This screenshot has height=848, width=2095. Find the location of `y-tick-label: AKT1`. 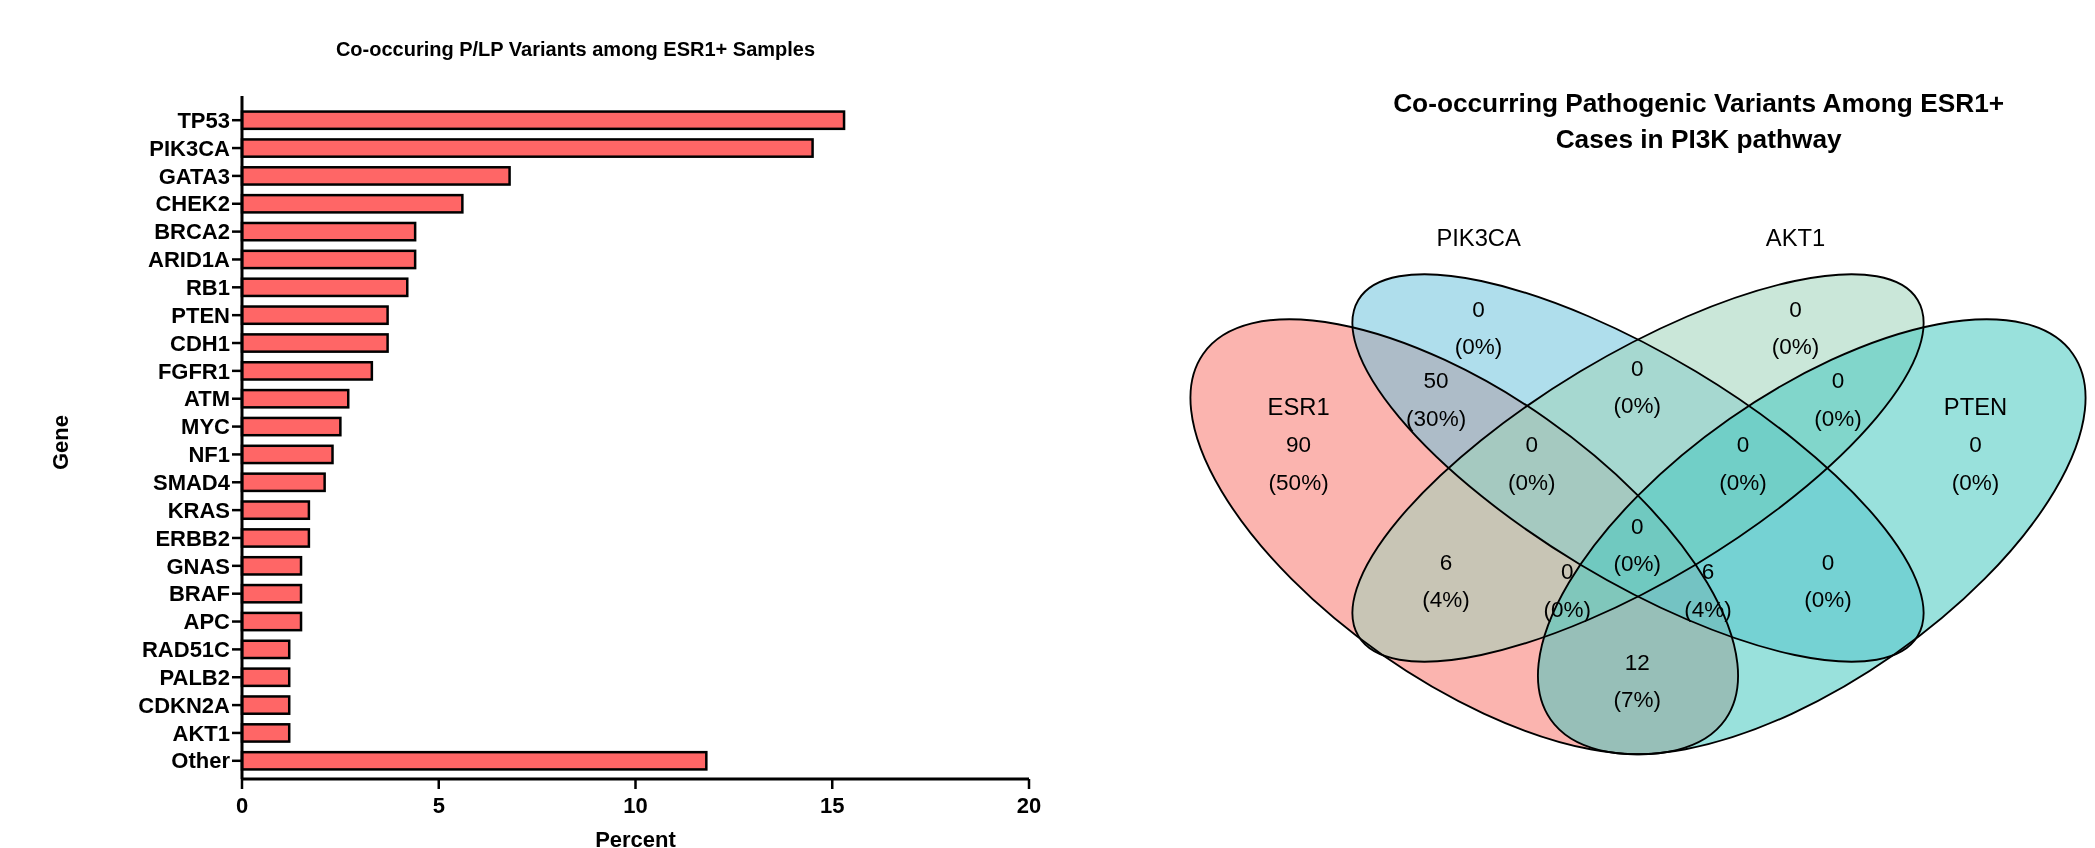

y-tick-label: AKT1 is located at coordinates (201, 733).